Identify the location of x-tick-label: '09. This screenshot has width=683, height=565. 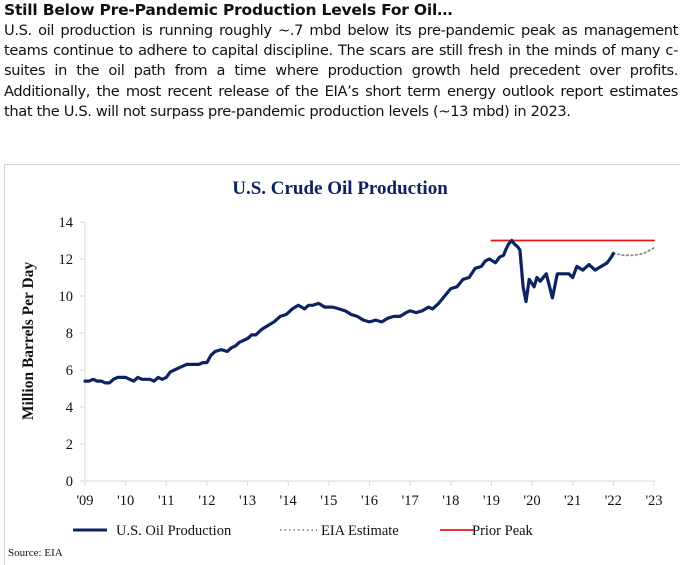
(84, 501).